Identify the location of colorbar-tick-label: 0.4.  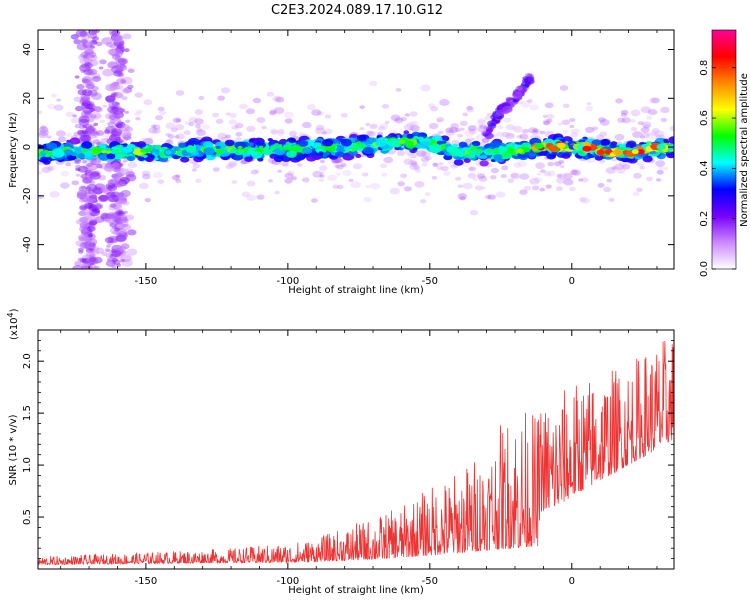
(704, 168).